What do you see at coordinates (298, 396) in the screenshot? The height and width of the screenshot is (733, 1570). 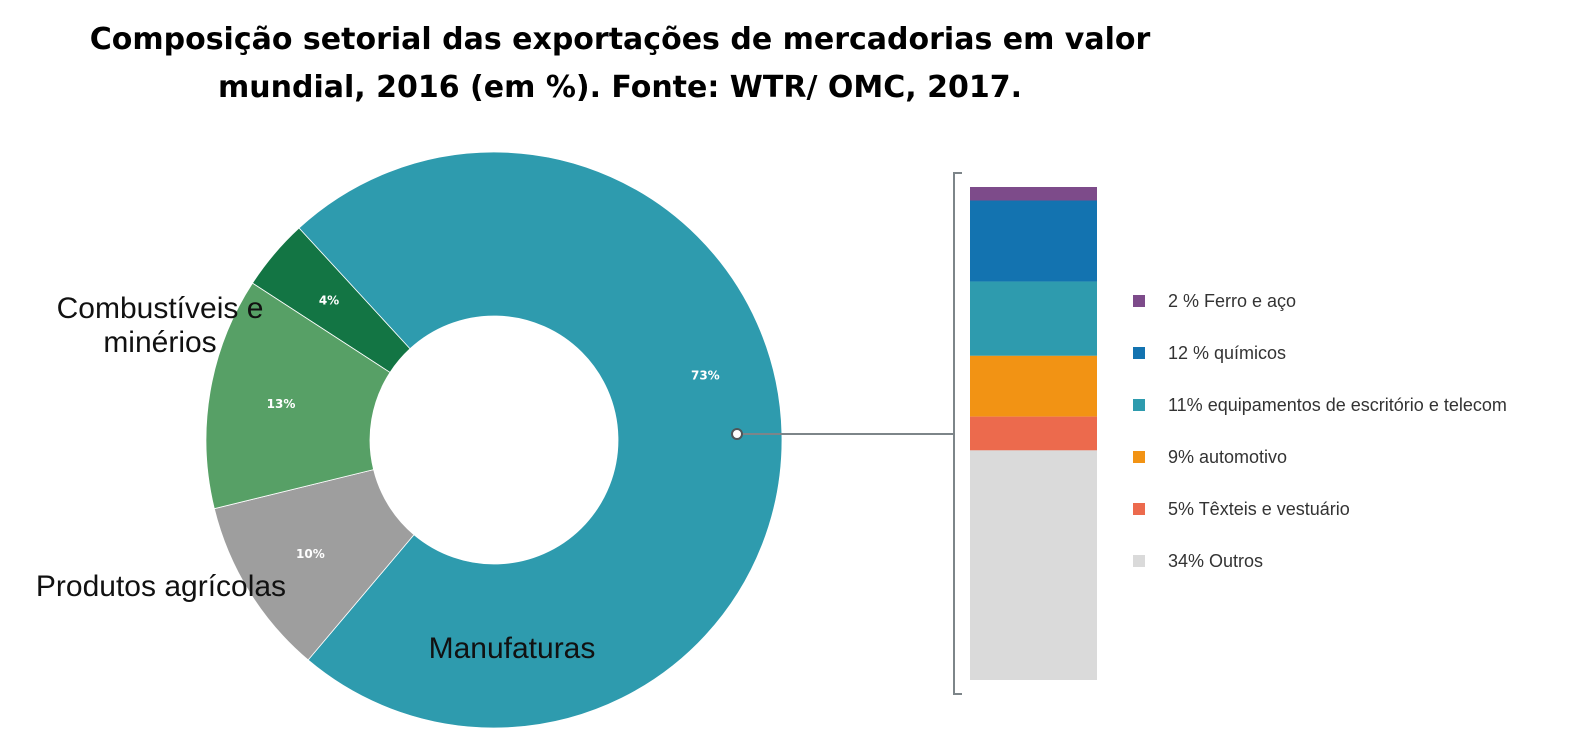 I see `pie-slice-combustiveis-e-minerios` at bounding box center [298, 396].